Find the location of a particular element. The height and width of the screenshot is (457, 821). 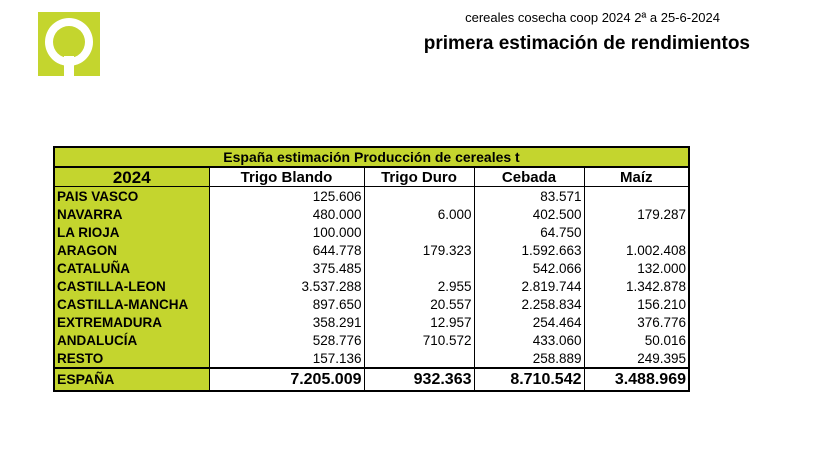

table-row: LA RIOJA 100.000 64.750 is located at coordinates (371, 232).